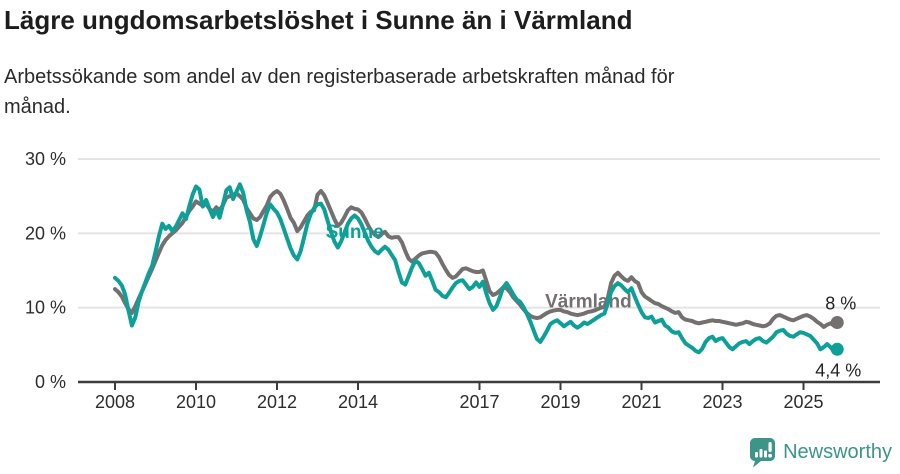  What do you see at coordinates (115, 402) in the screenshot?
I see `x-axis-label: 2008` at bounding box center [115, 402].